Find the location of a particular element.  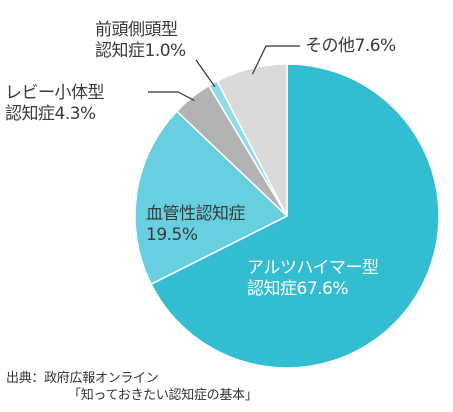

source-note: 出典：政府広報オンライン 「知っておきたい認知症の基本」 is located at coordinates (132, 387).